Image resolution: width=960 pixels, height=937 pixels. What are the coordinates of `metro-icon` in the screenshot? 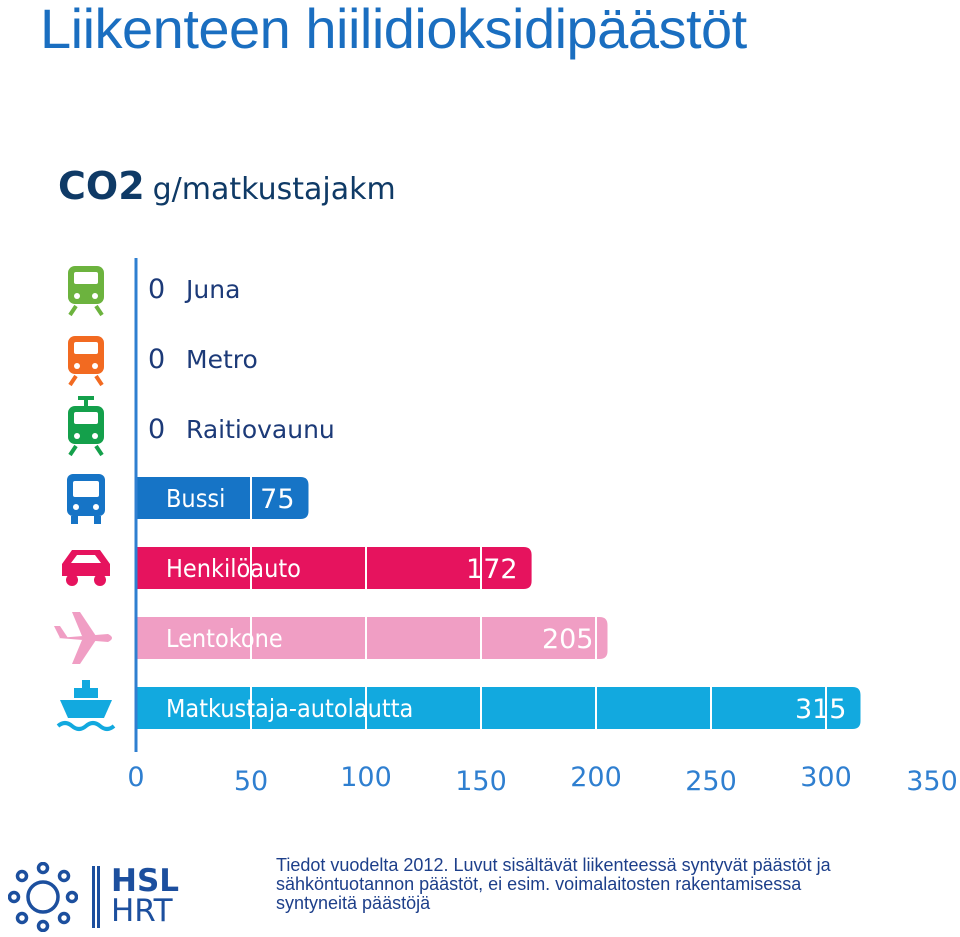 It's located at (86, 361).